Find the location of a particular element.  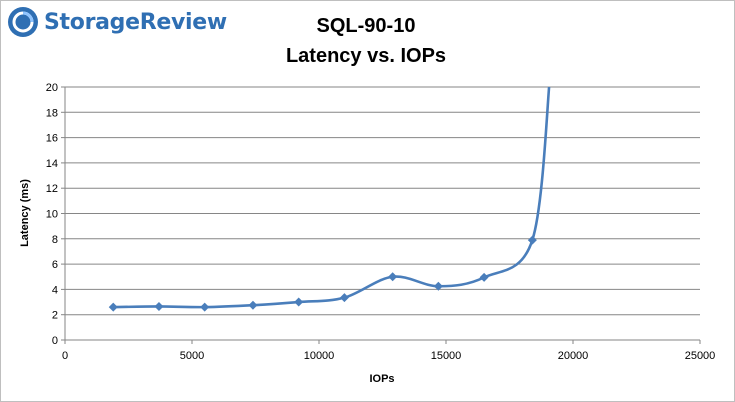

y-tick-label: 16 is located at coordinates (52, 139).